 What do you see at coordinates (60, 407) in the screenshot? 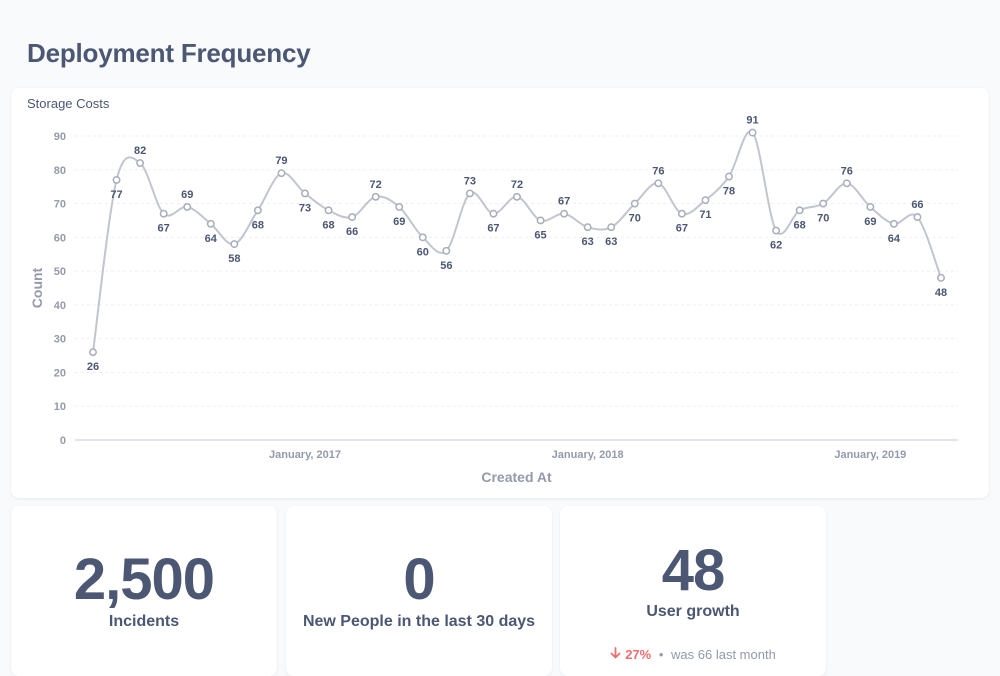
I see `y-tick-label: 10` at bounding box center [60, 407].